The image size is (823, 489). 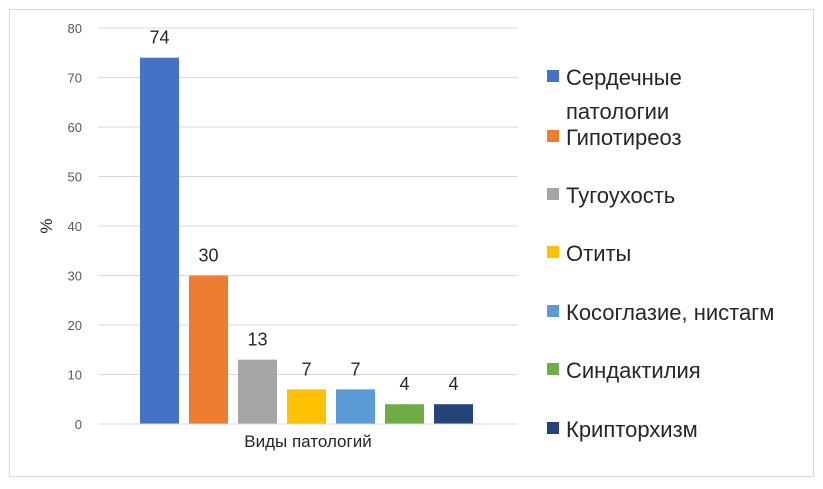 I want to click on y-tick-label: 50, so click(x=75, y=177).